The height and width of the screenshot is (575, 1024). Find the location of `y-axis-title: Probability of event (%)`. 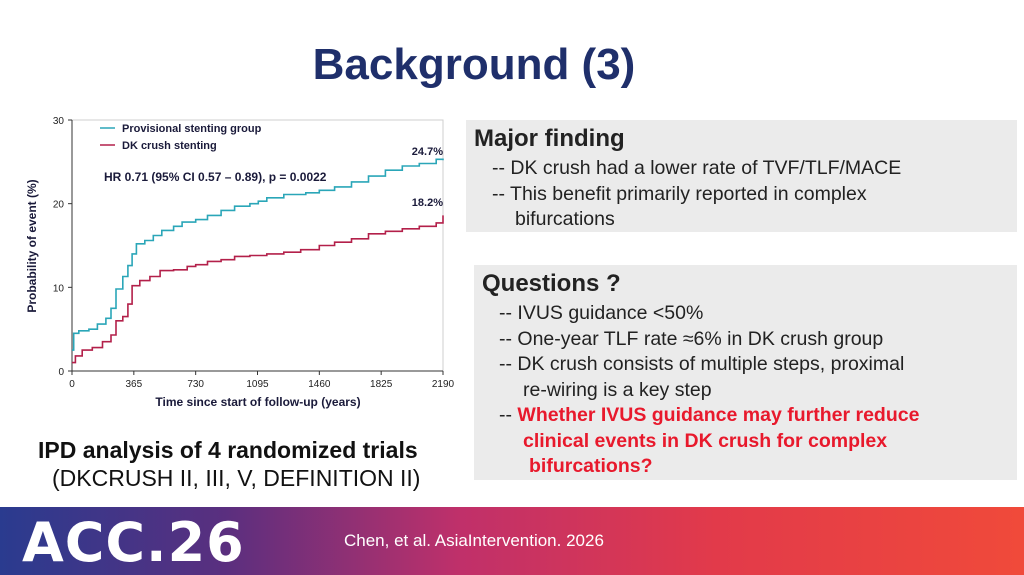

y-axis-title: Probability of event (%) is located at coordinates (32, 245).